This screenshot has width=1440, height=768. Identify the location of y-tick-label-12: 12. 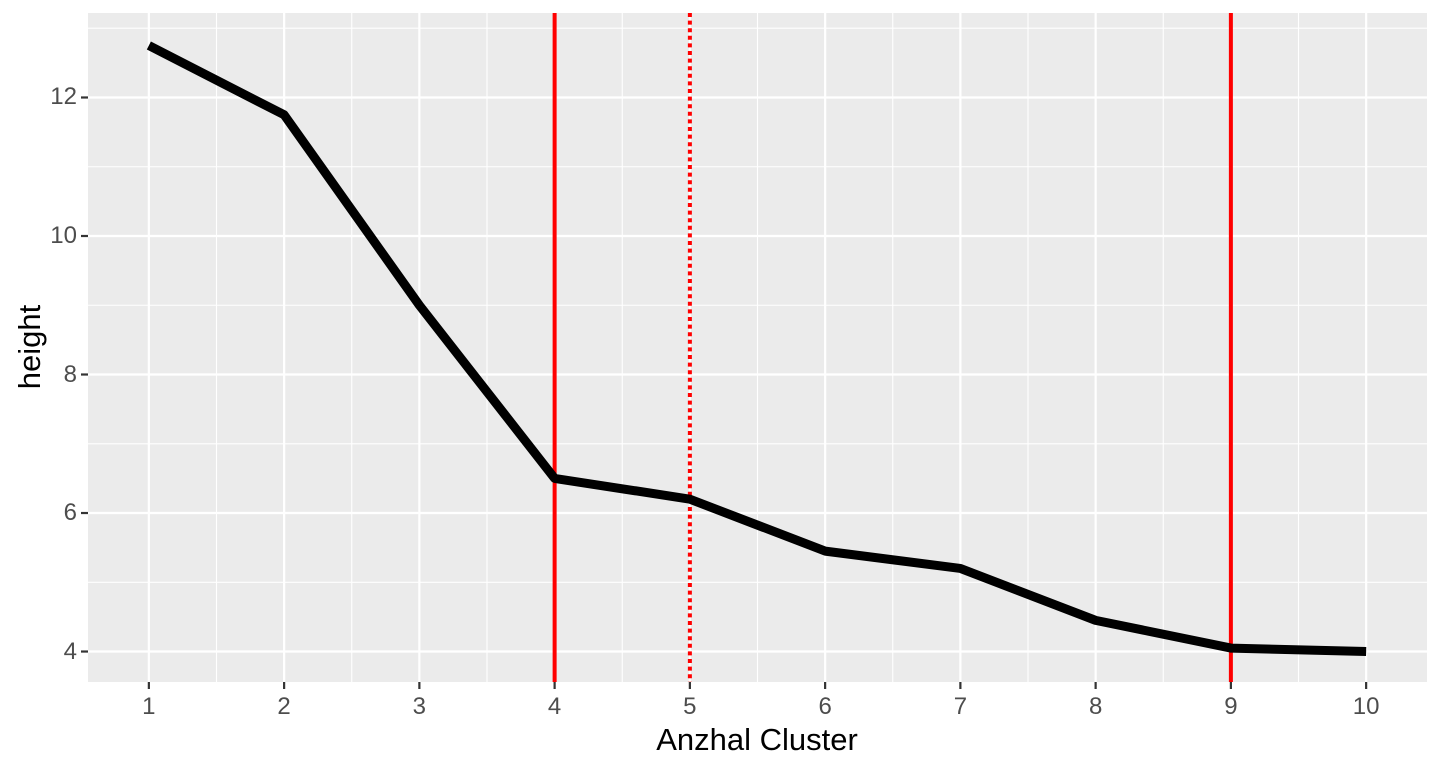
(63, 97).